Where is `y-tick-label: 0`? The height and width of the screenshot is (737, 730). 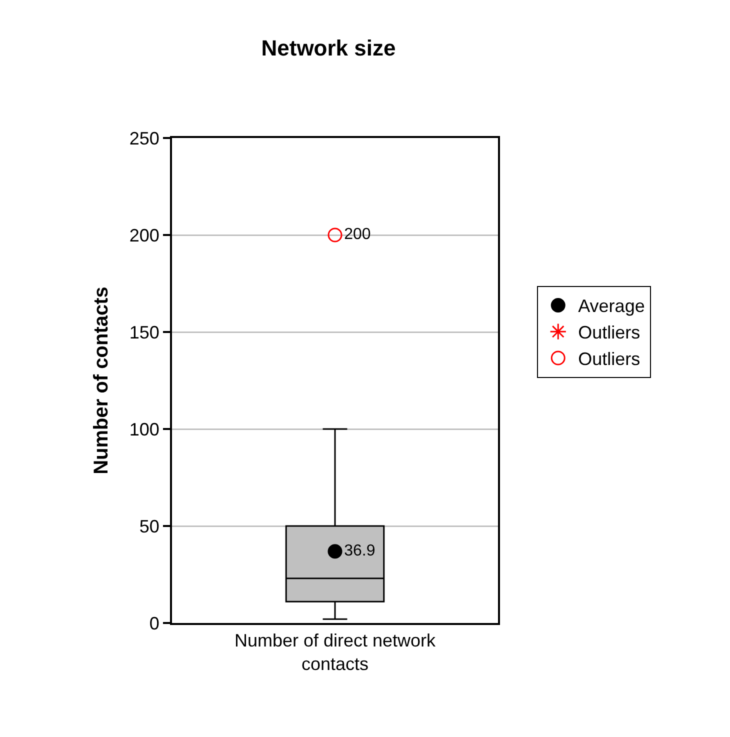
y-tick-label: 0 is located at coordinates (154, 623).